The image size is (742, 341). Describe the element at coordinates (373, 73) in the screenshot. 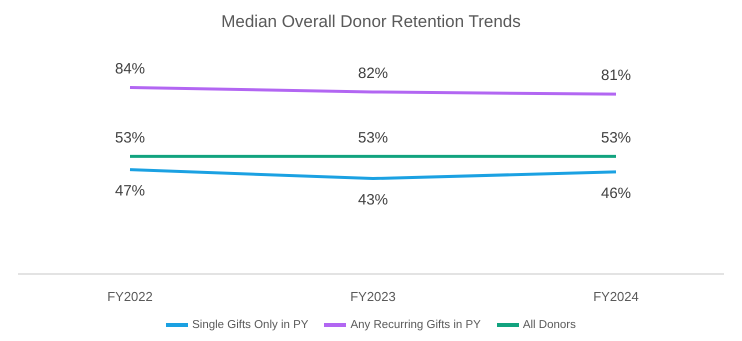

I see `data-label: 82%` at that location.